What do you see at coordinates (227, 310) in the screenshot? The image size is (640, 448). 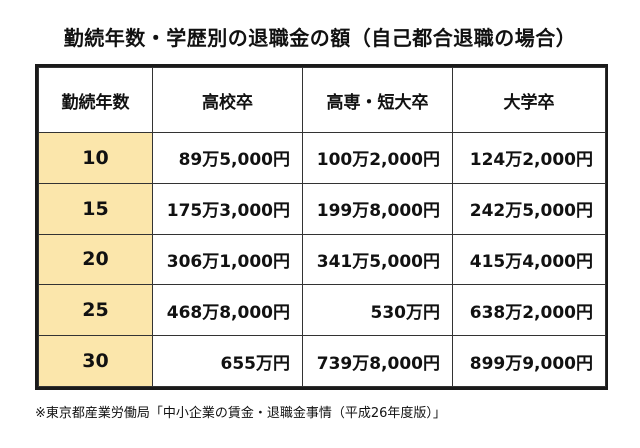 I see `cell-high-school: 468万8,000円` at bounding box center [227, 310].